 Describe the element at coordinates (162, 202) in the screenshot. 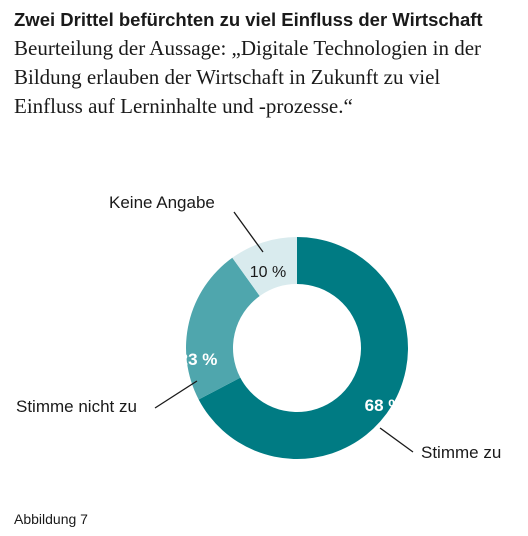

I see `slice-label-keine-angabe: Keine Angabe` at that location.